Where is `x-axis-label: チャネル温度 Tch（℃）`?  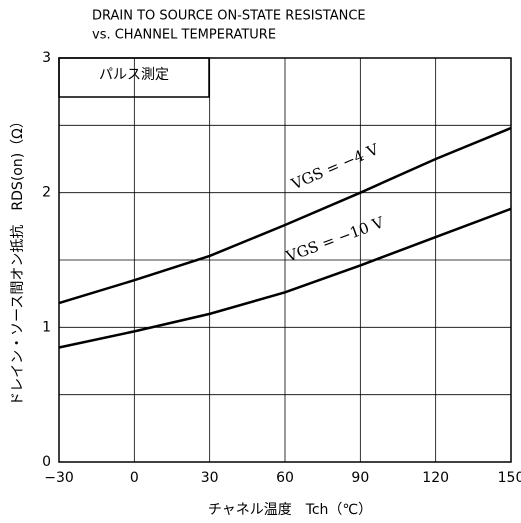
x-axis-label: チャネル温度 Tch（℃） is located at coordinates (290, 510).